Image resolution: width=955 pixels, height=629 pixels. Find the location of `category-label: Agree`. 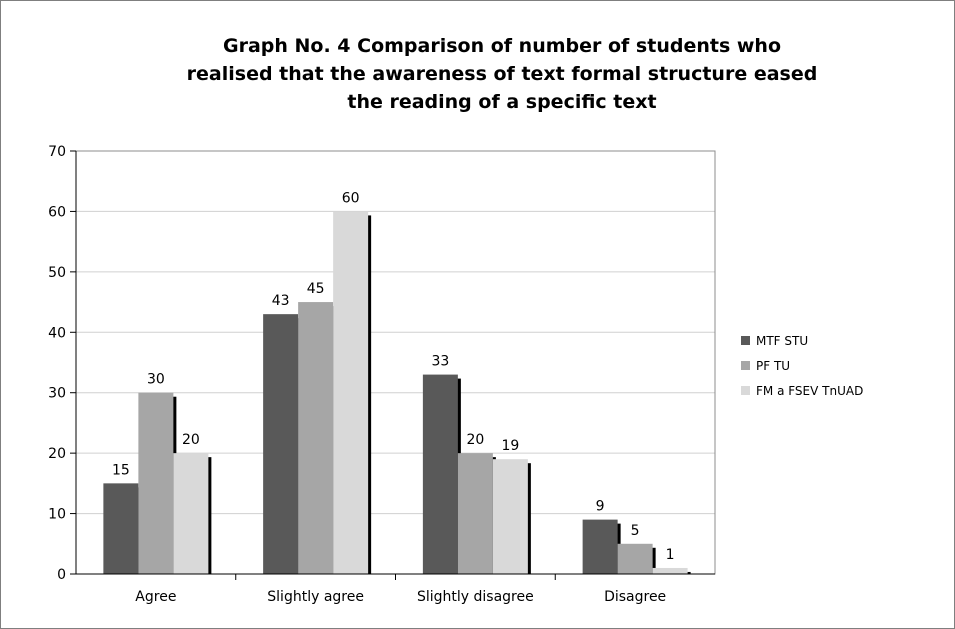

category-label: Agree is located at coordinates (155, 597).